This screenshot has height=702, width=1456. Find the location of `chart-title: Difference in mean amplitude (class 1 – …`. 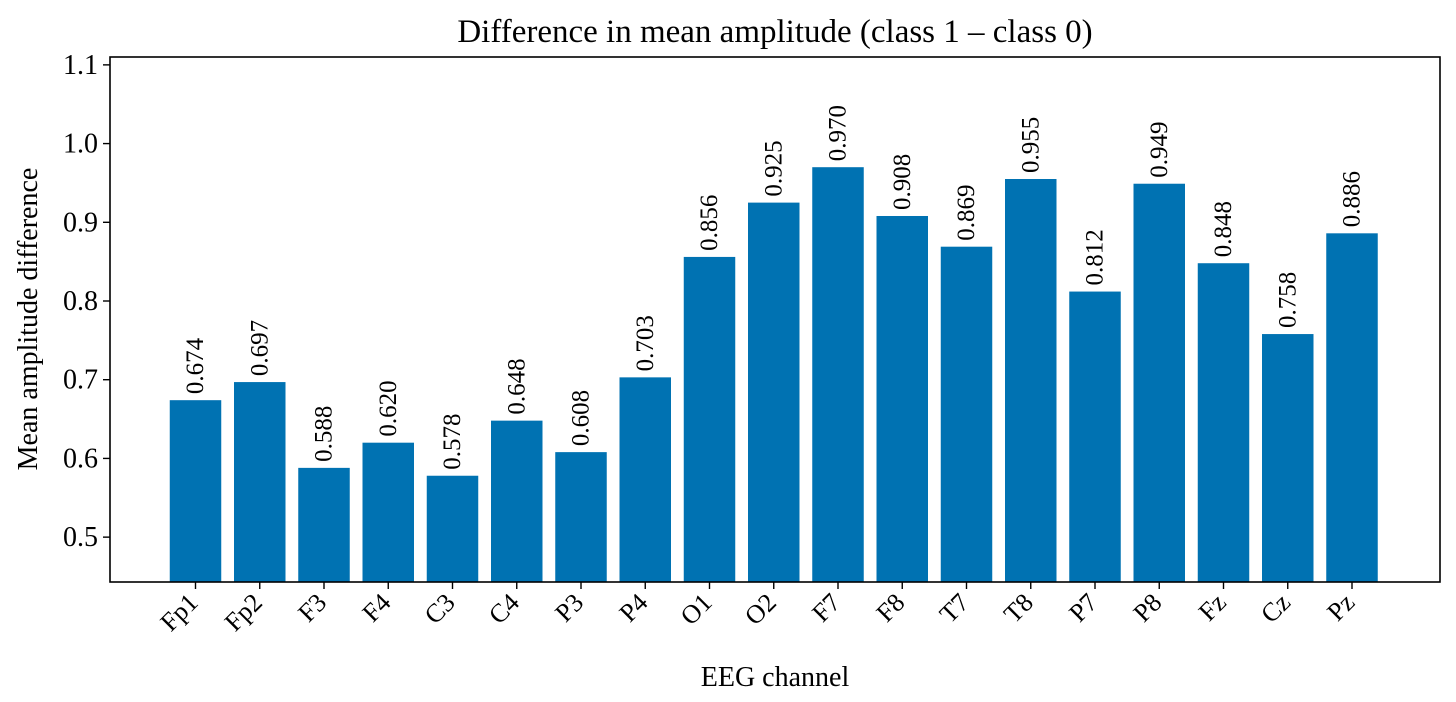

chart-title: Difference in mean amplitude (class 1 – … is located at coordinates (774, 32).